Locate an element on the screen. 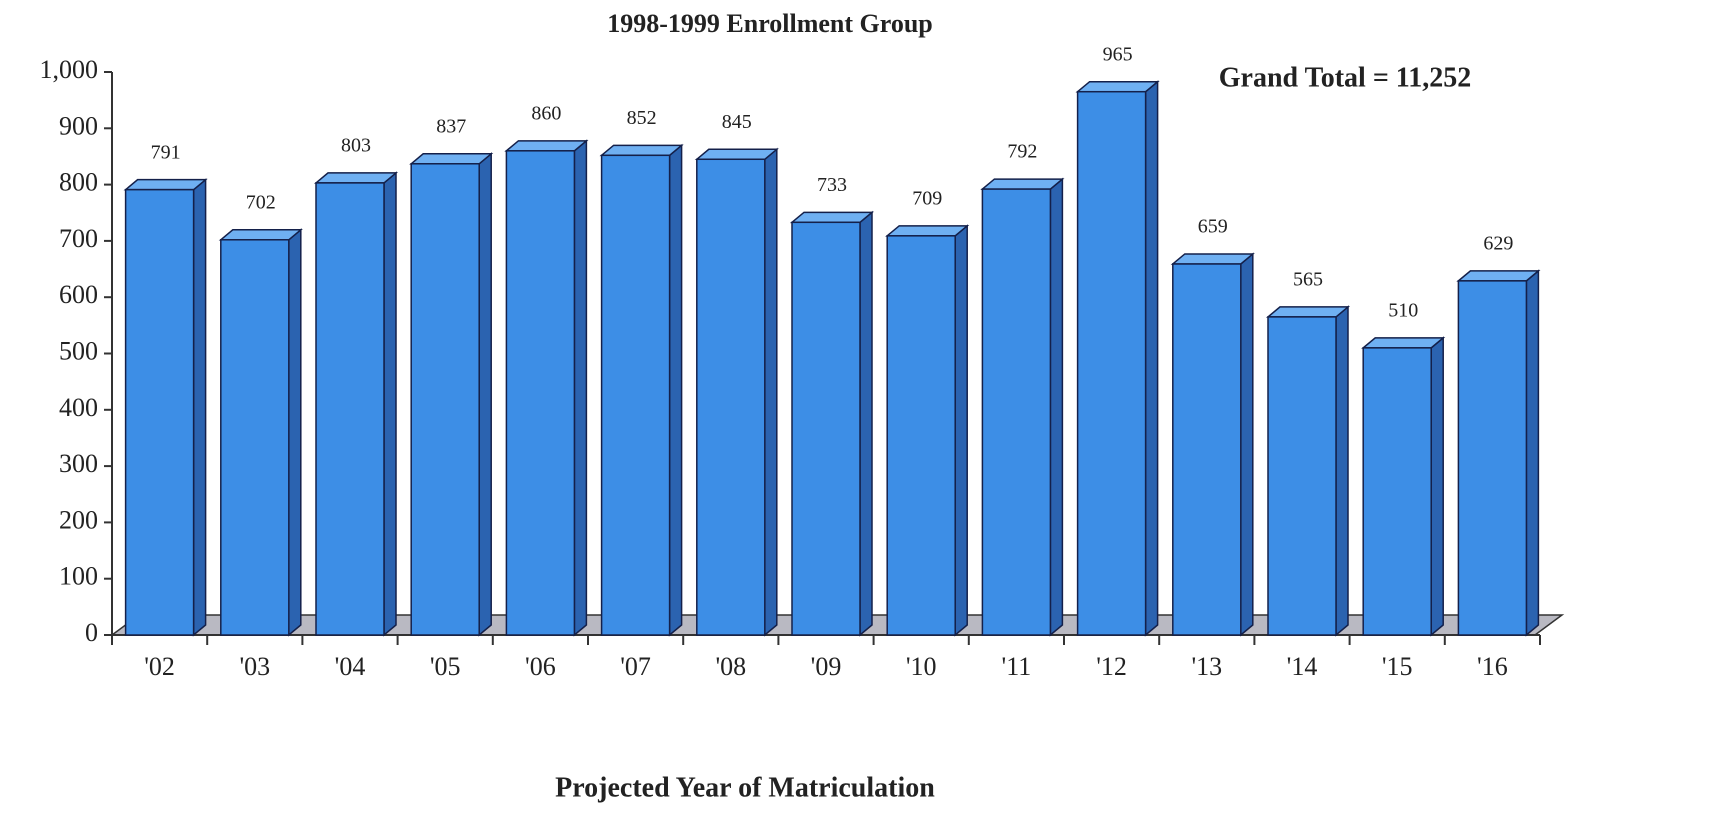 Image resolution: width=1736 pixels, height=817 pixels. value-label: 965 is located at coordinates (1118, 54).